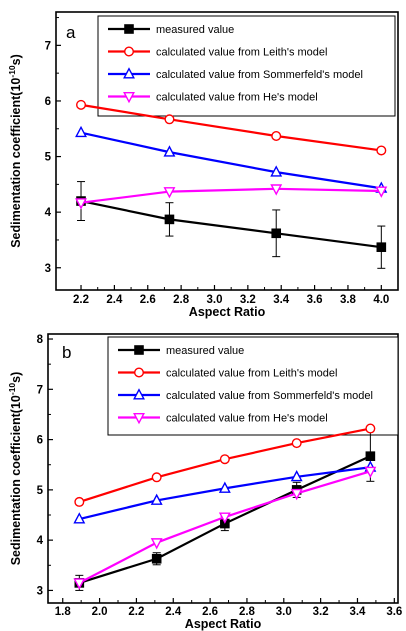  Describe the element at coordinates (231, 295) in the screenshot. I see `x-axis: 2.2 2.4 2.6 2.8 3.0 3.2 3.4 3.6 3.8 4.0` at that location.